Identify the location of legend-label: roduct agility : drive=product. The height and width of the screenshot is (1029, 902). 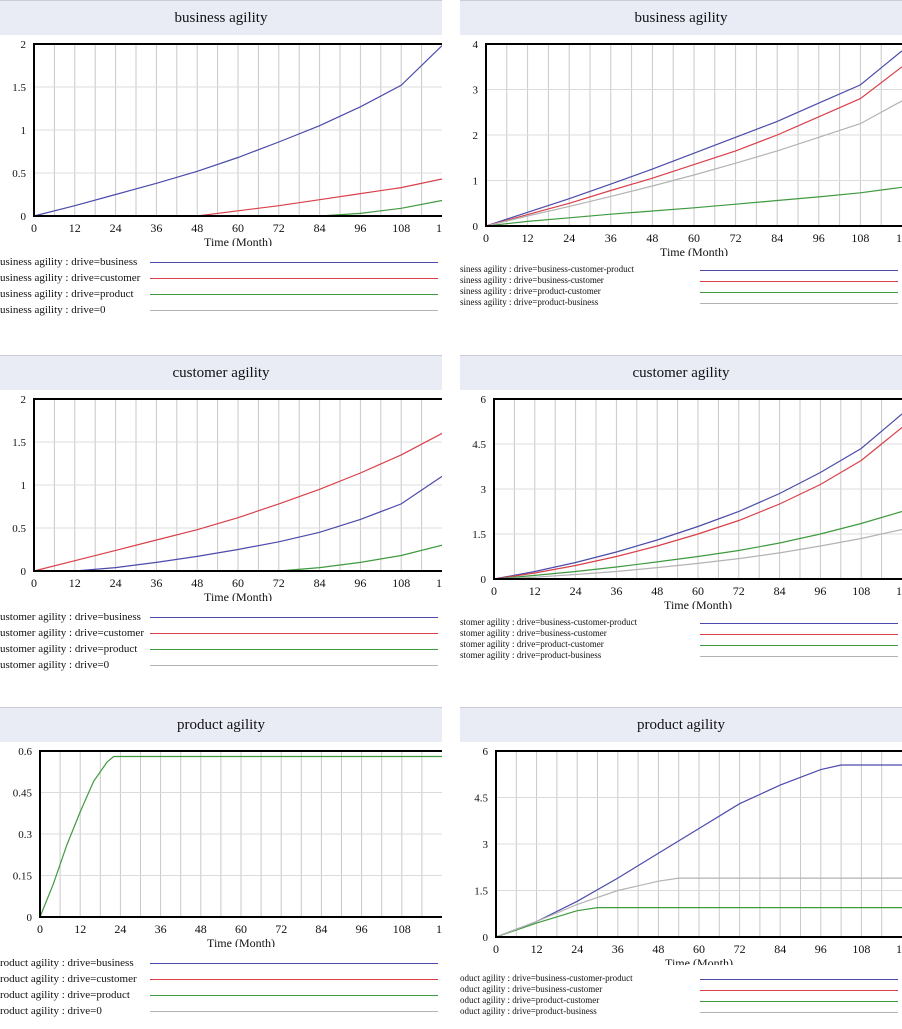
(66, 995).